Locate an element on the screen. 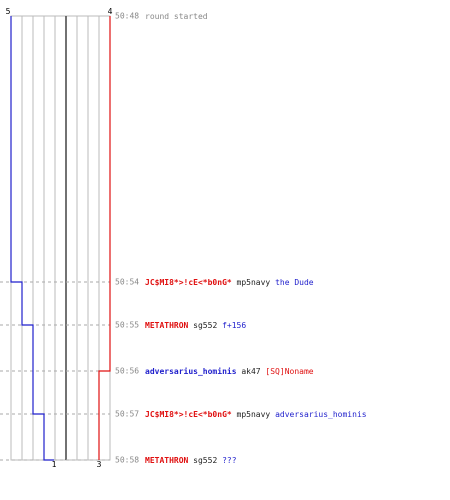 This screenshot has width=450, height=500. event-segment-1: round started is located at coordinates (176, 16).